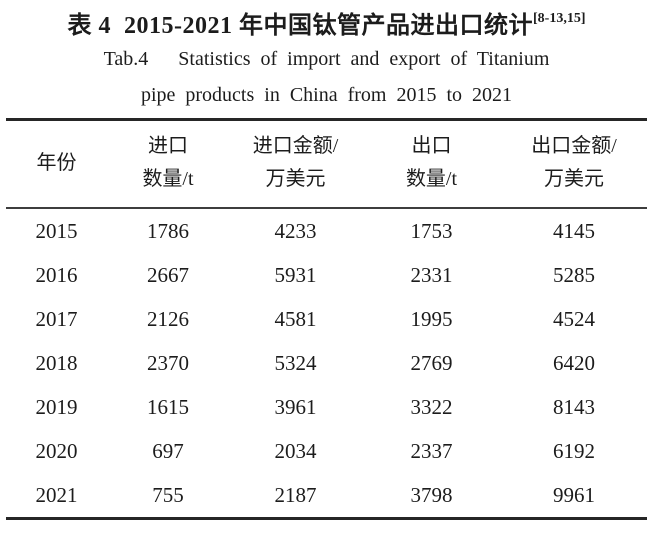 Image resolution: width=653 pixels, height=534 pixels. Describe the element at coordinates (56, 450) in the screenshot. I see `cell-year: 2020` at that location.